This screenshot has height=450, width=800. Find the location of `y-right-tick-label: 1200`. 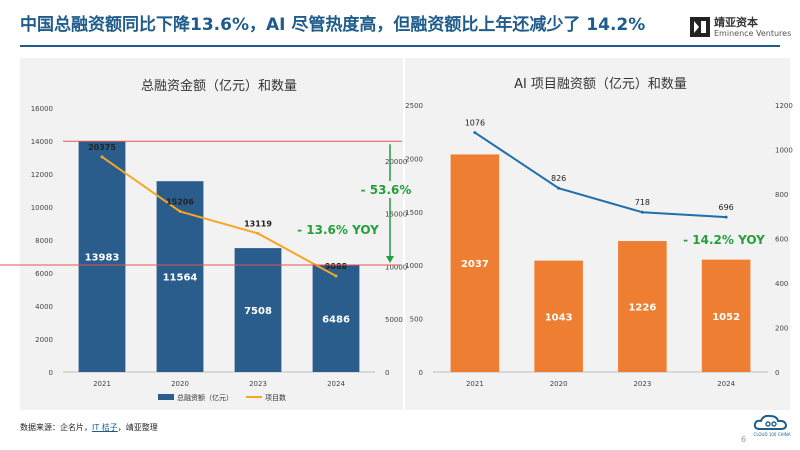

y-right-tick-label: 1200 is located at coordinates (784, 106).